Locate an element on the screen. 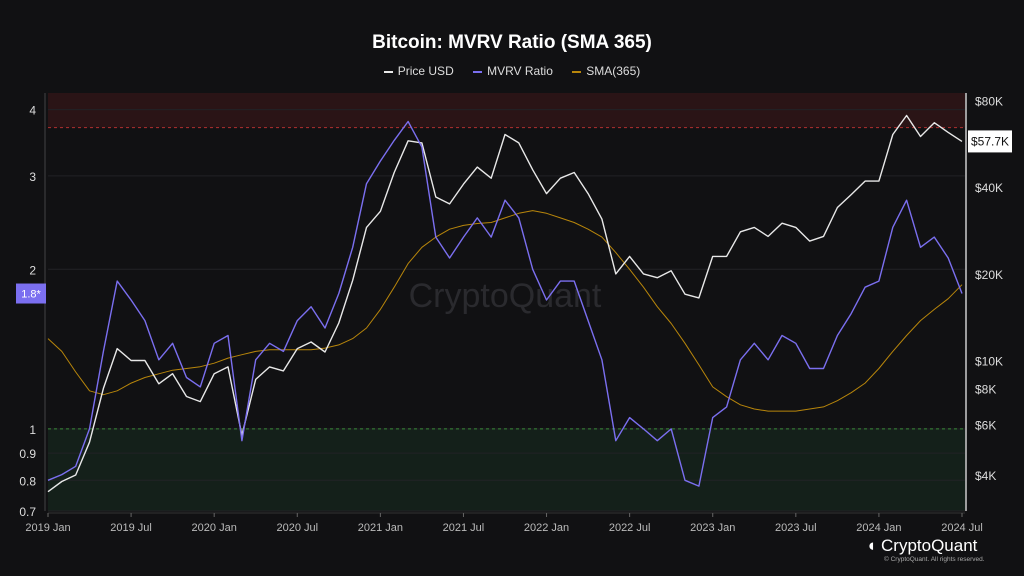  legend-item-mvrv: MVRV Ratio is located at coordinates (513, 71).